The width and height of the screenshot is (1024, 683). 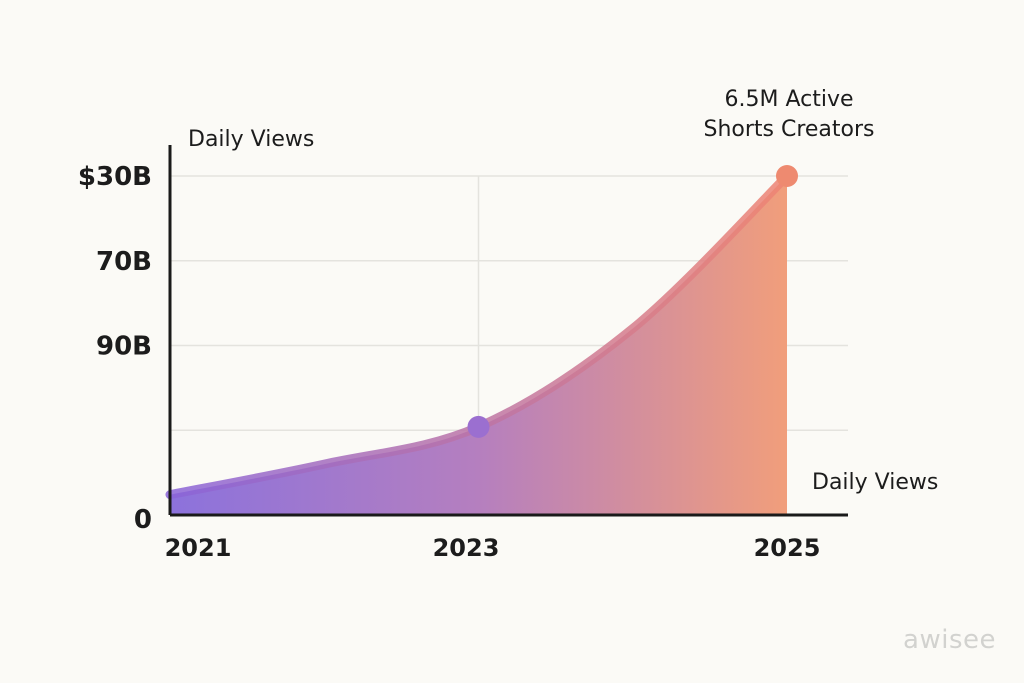 I want to click on x-tick-label: 2023, so click(x=466, y=548).